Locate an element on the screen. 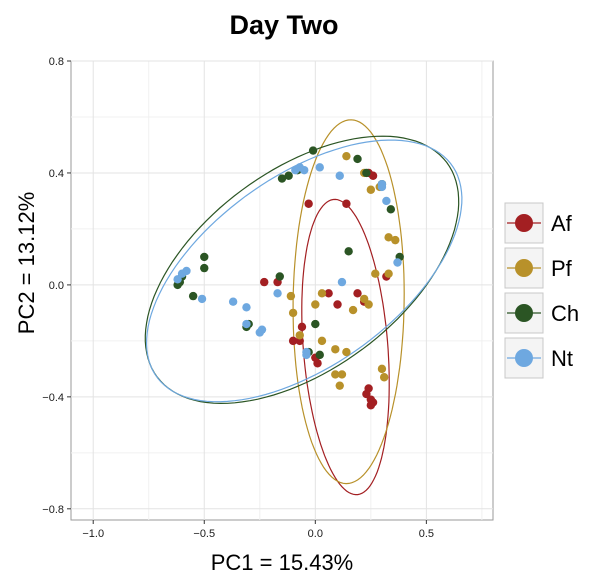  legend-dot-ch is located at coordinates (524, 313).